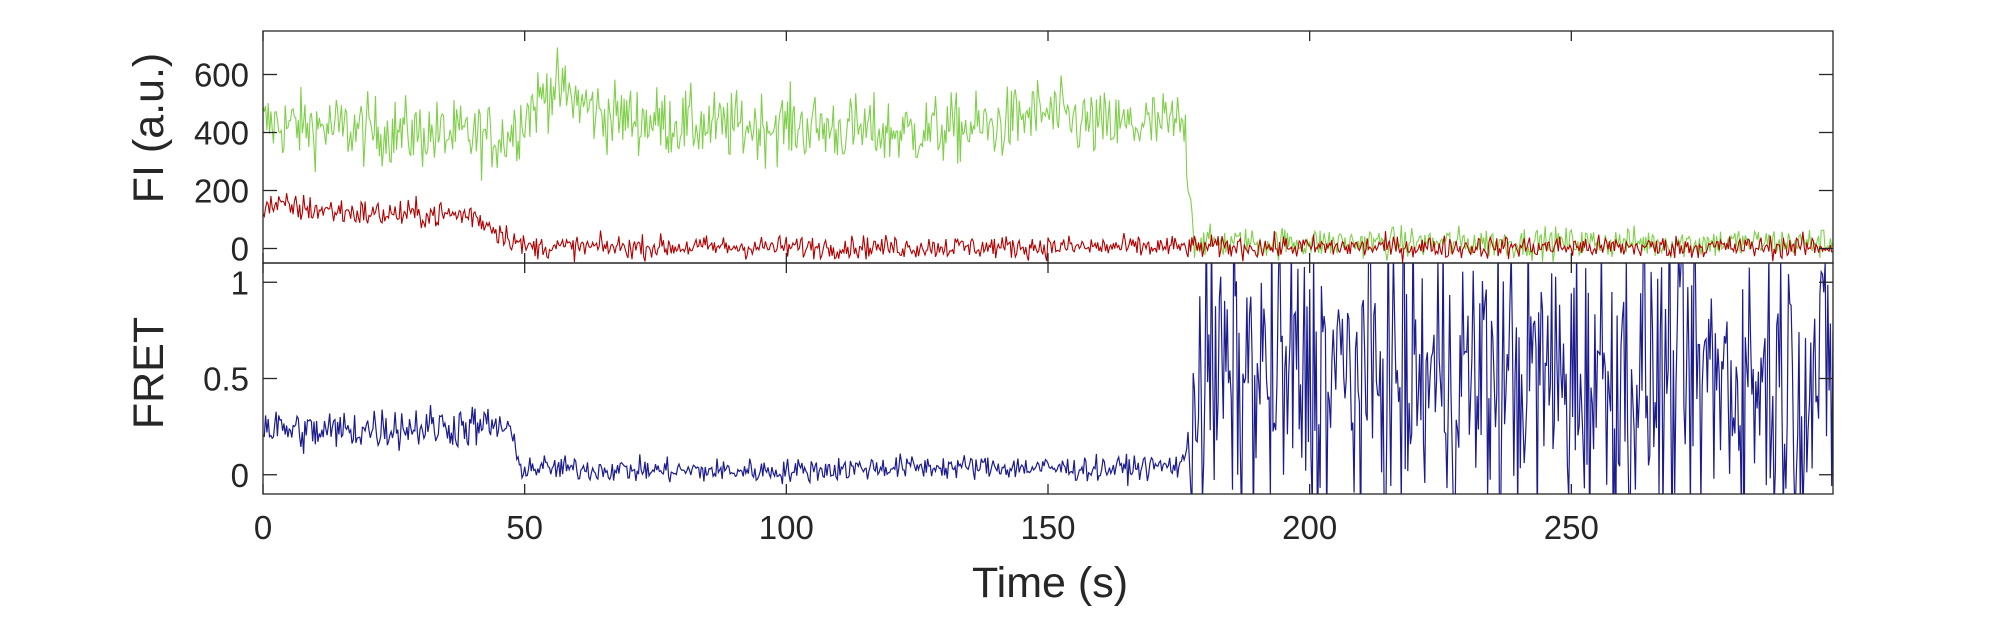 This screenshot has width=2005, height=625. What do you see at coordinates (1050, 583) in the screenshot?
I see `x-axis-label: Time (s)` at bounding box center [1050, 583].